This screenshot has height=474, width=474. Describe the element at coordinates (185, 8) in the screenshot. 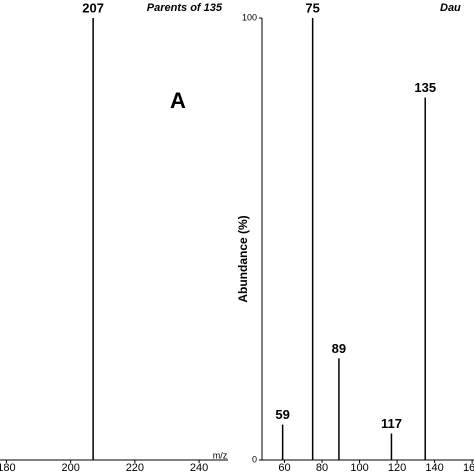

I see `chart-title: Parents of 135` at that location.